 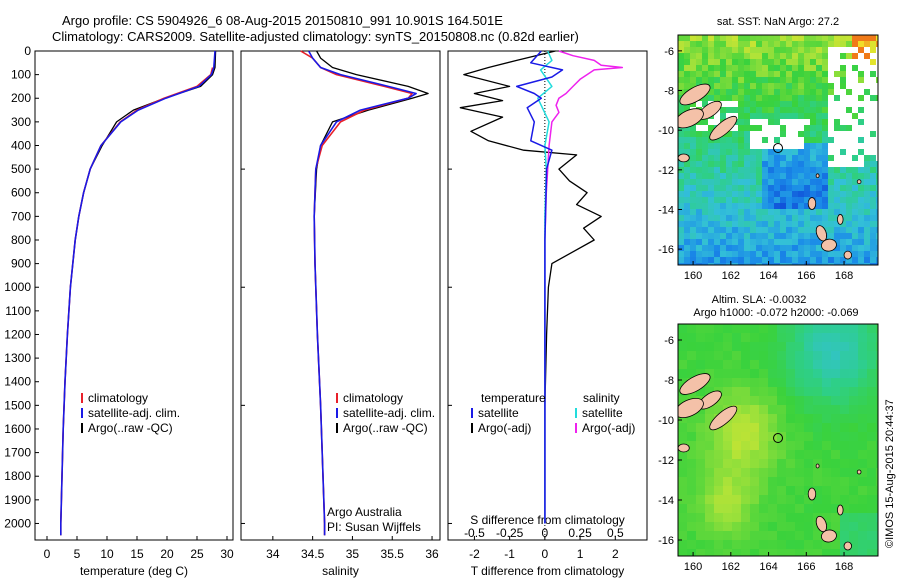 I want to click on map-y-tick-label: -16, so click(x=666, y=541).